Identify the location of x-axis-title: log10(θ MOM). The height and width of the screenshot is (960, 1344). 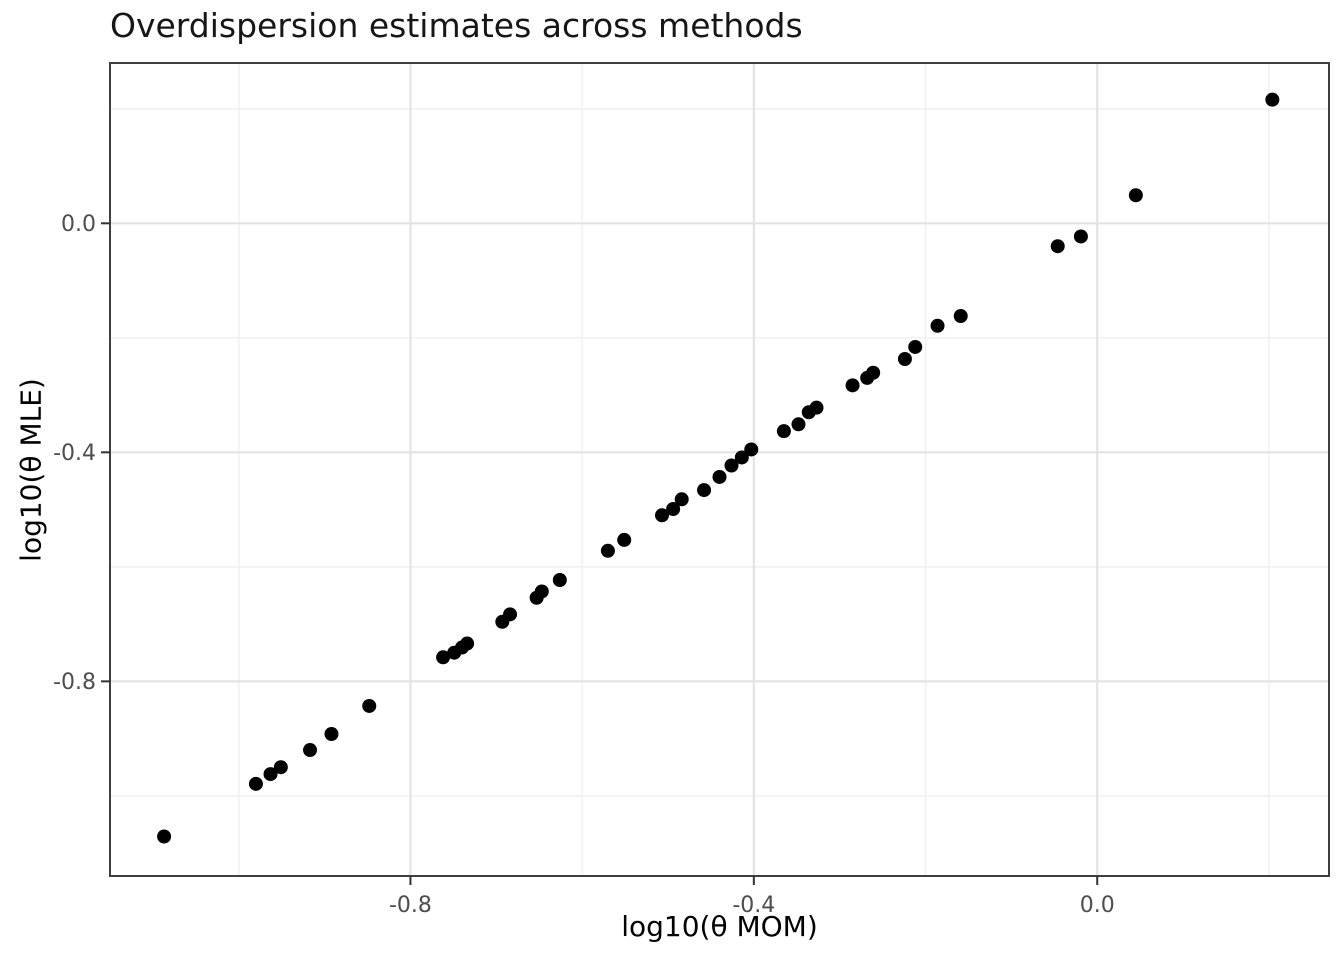
(719, 926).